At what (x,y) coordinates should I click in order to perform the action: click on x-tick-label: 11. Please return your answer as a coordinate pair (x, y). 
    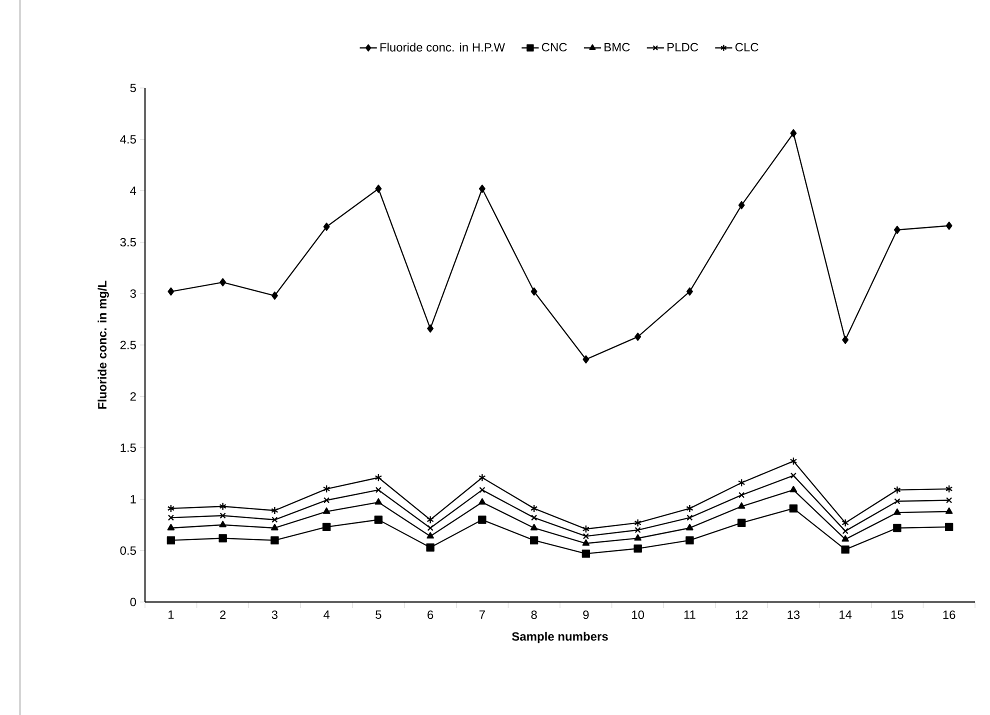
    Looking at the image, I should click on (690, 614).